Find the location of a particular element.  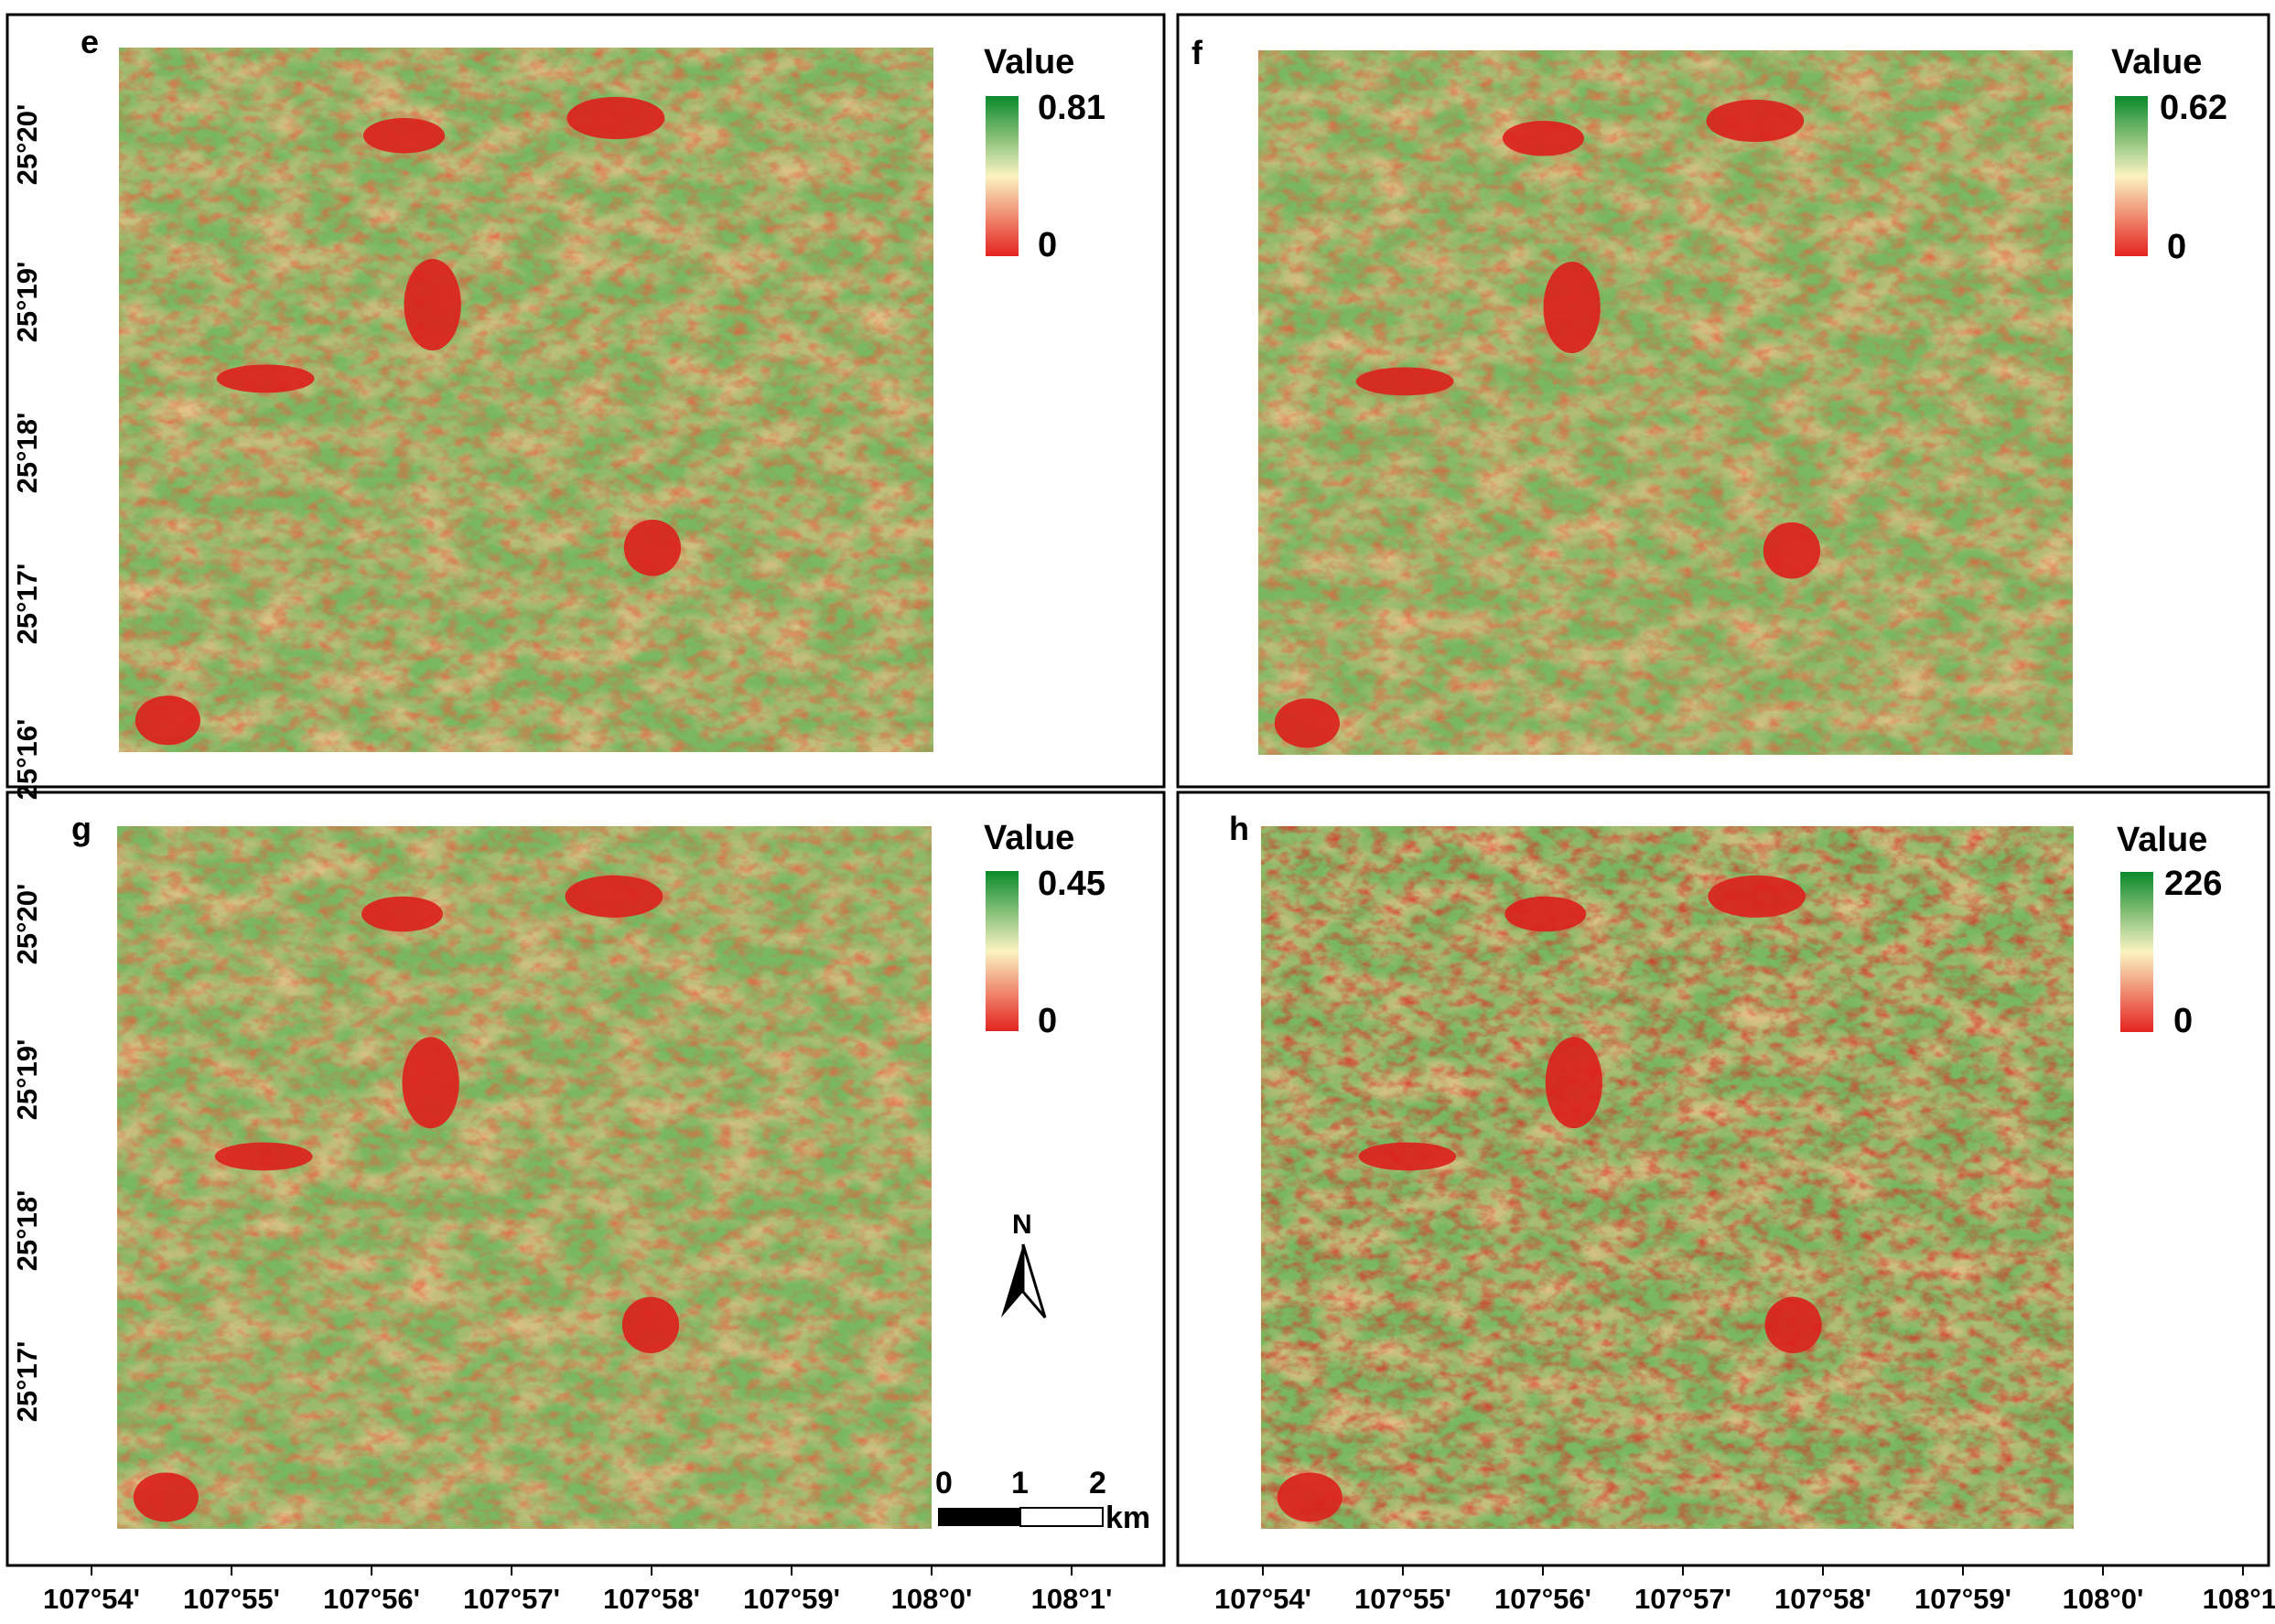

legend-f-title: Value is located at coordinates (2156, 62).